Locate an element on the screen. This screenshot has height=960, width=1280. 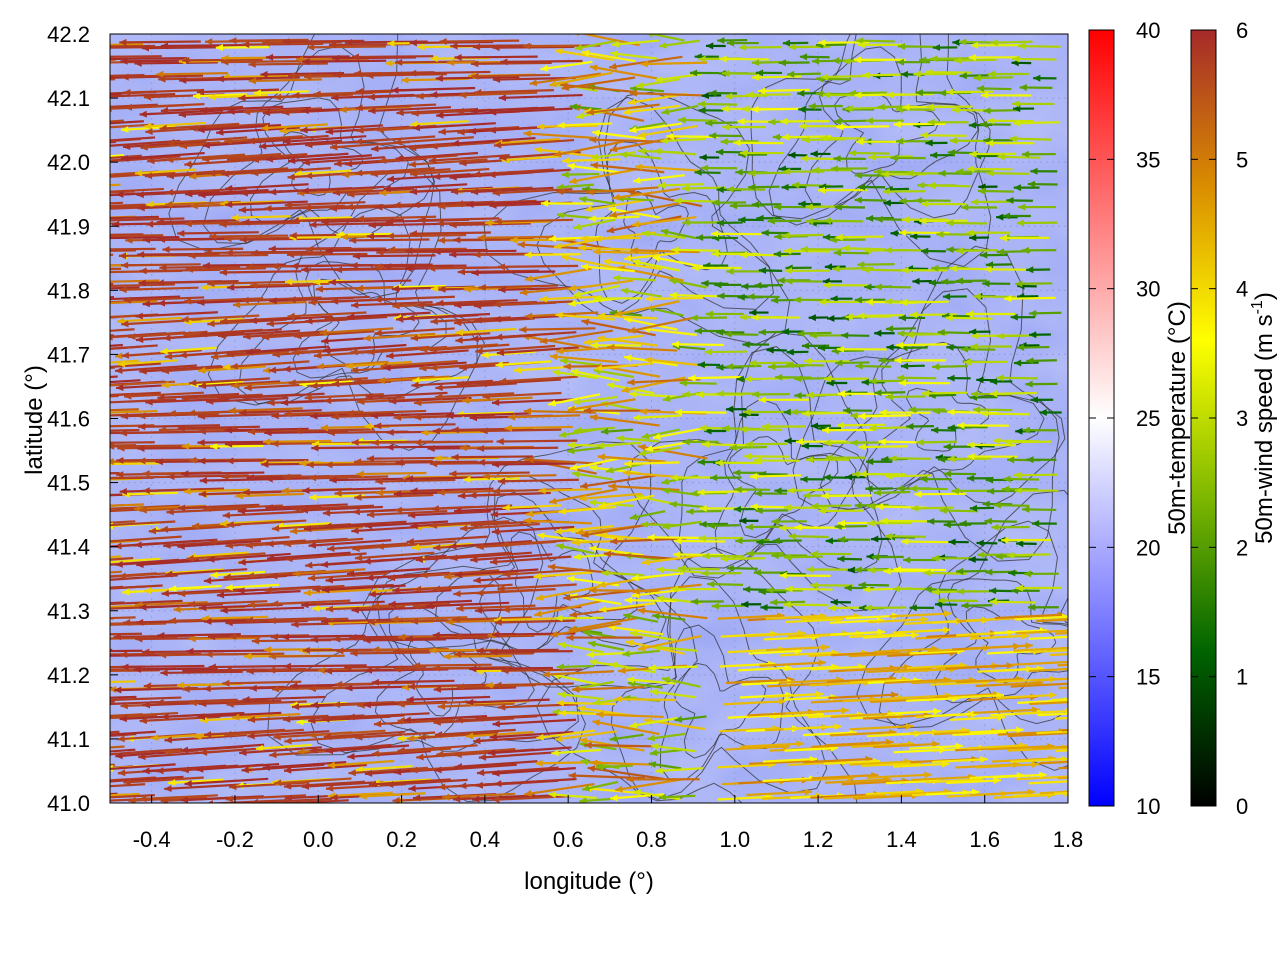
y-tick-label: 42.1 is located at coordinates (68, 98).